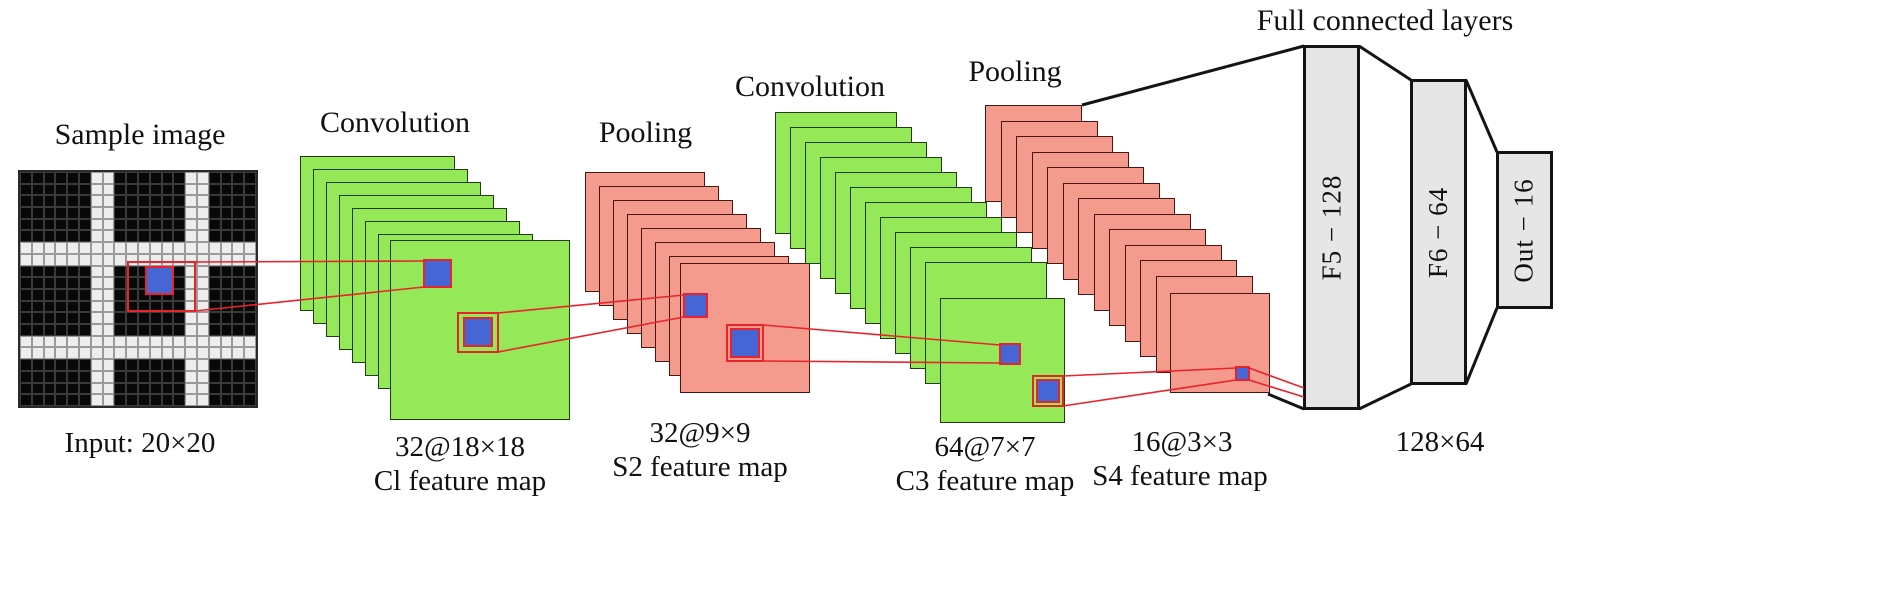  What do you see at coordinates (1220, 343) in the screenshot?
I see `feature-map-front-square` at bounding box center [1220, 343].